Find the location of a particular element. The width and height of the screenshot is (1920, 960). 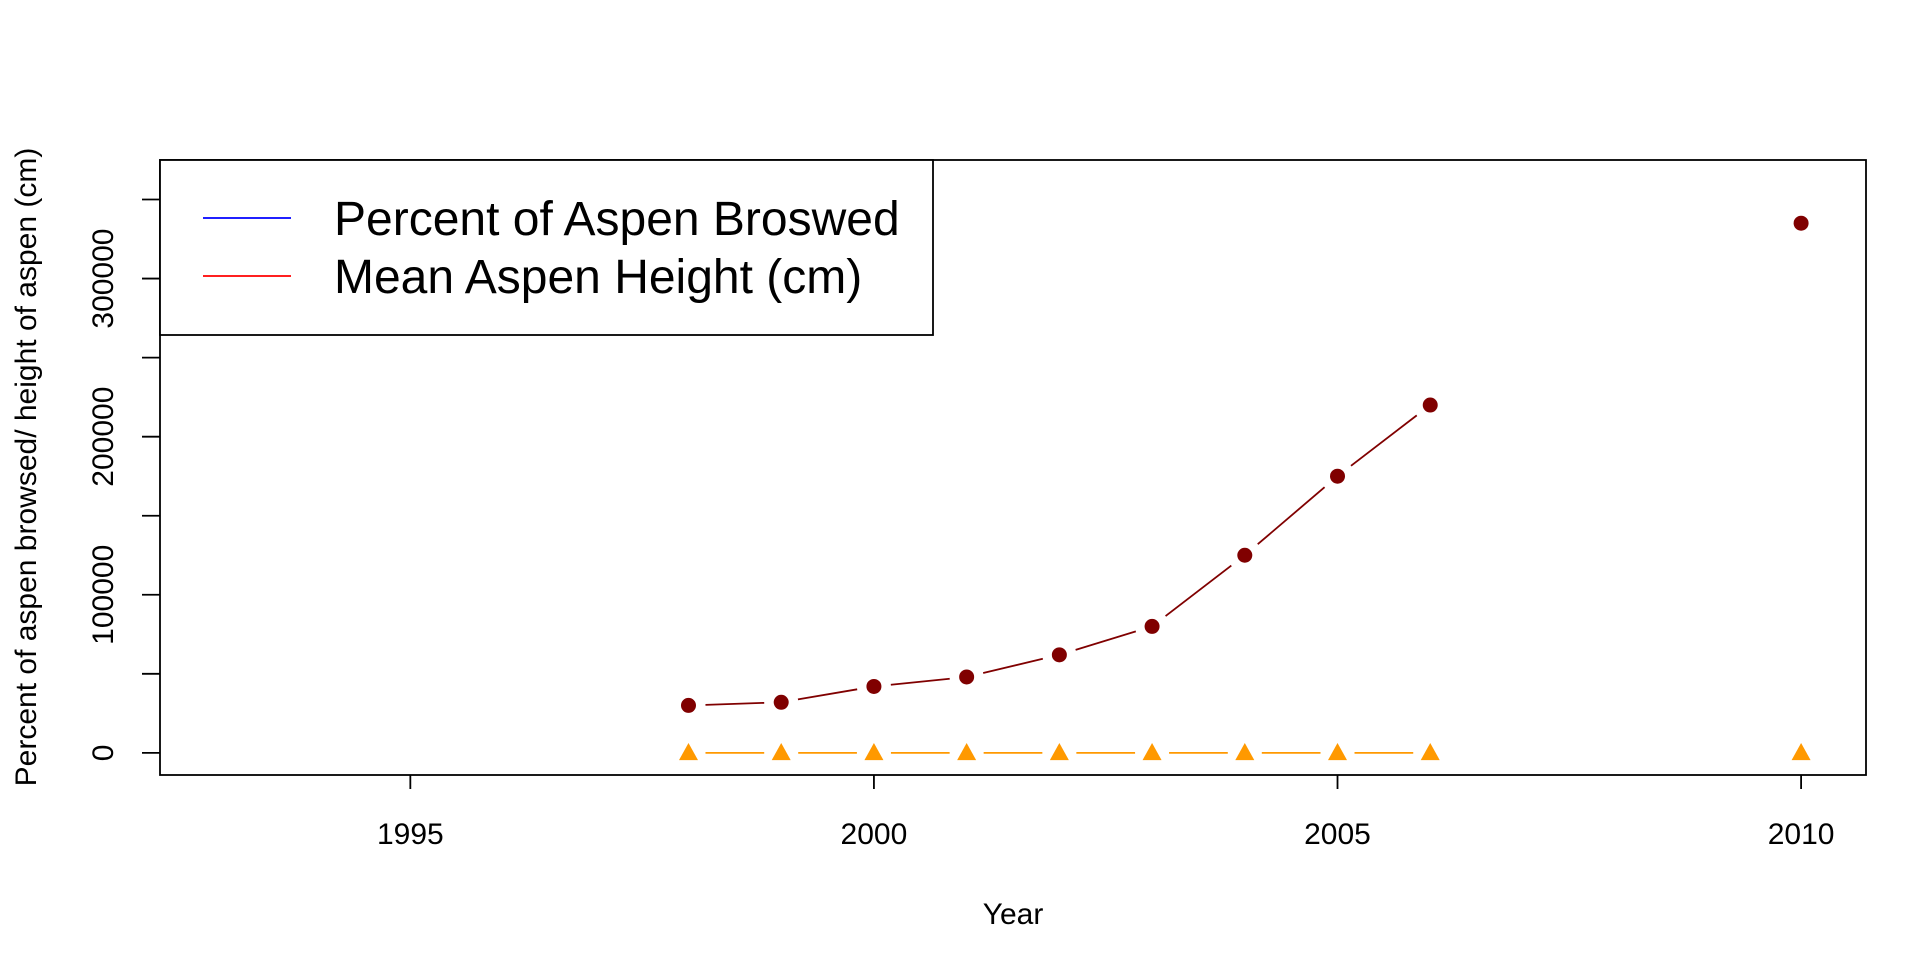

x-tick-label: 2010 is located at coordinates (1801, 834).